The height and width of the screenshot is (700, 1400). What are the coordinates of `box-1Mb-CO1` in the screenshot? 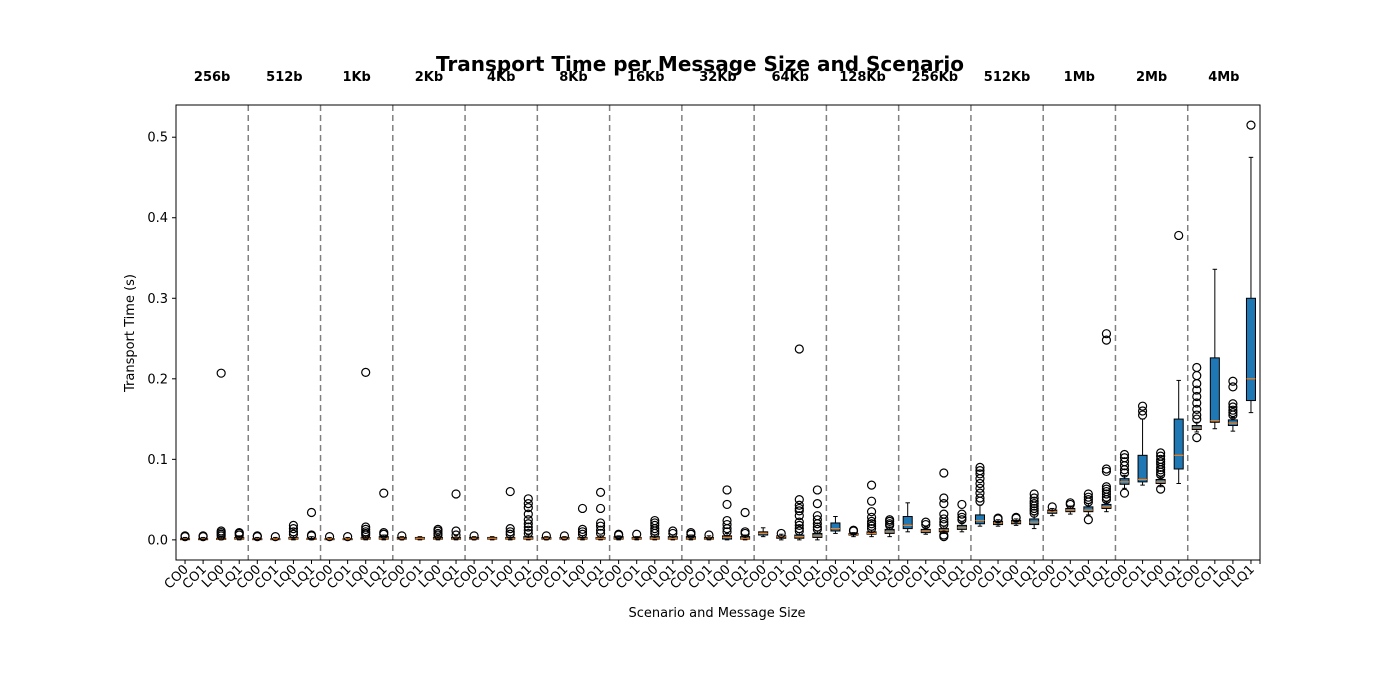 It's located at (1070, 506).